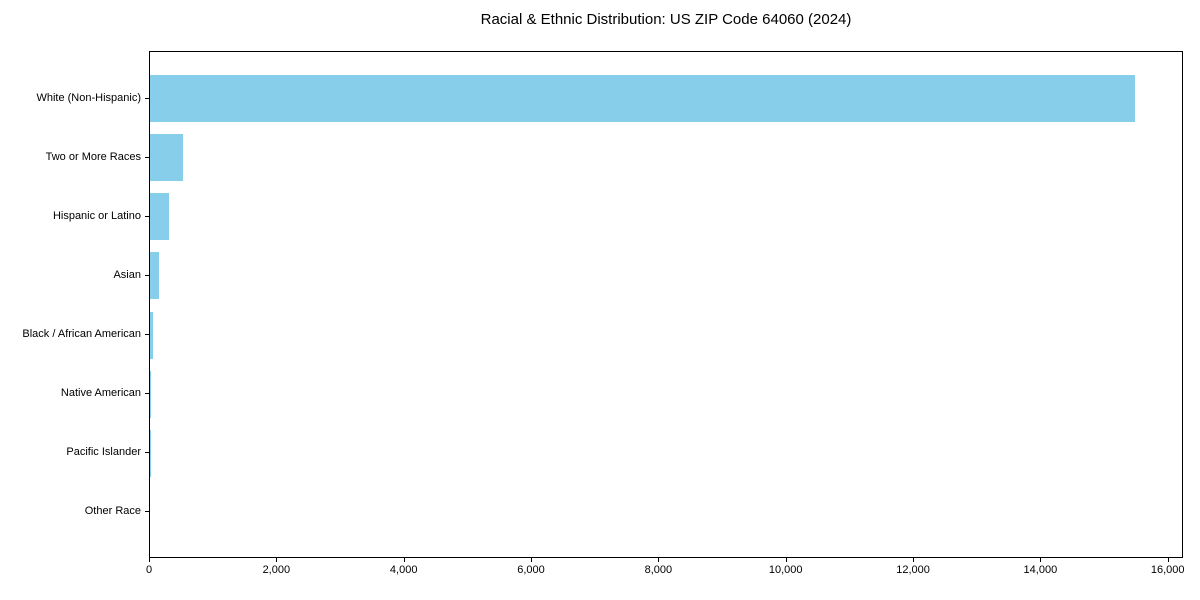 The width and height of the screenshot is (1200, 600). Describe the element at coordinates (159, 217) in the screenshot. I see `bar-hispanic-or-latino` at that location.